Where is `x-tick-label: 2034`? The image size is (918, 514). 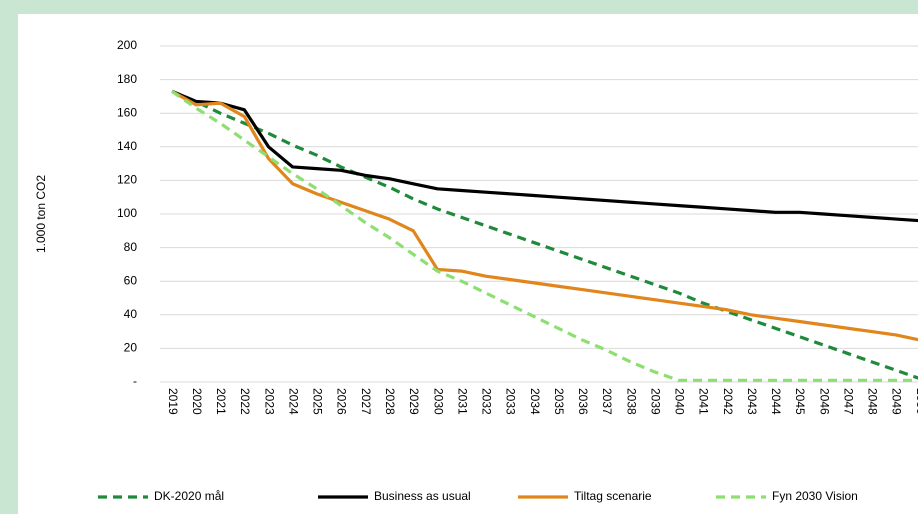
x-tick-label: 2034 is located at coordinates (535, 401).